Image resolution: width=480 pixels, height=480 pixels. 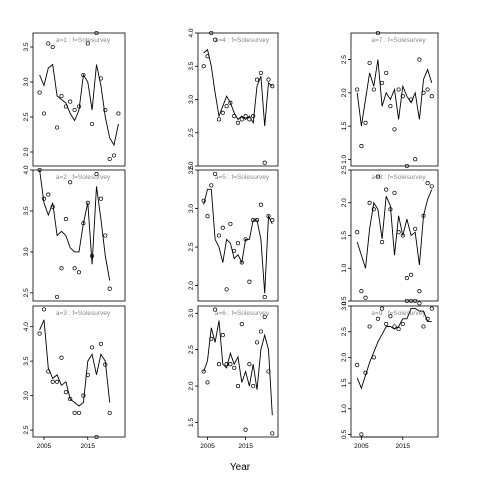 What do you see at coordinates (233, 371) in the screenshot?
I see `panel-8: a=6 : f=Solesurvey 1.5 2.0 2.5 3.0` at bounding box center [233, 371].